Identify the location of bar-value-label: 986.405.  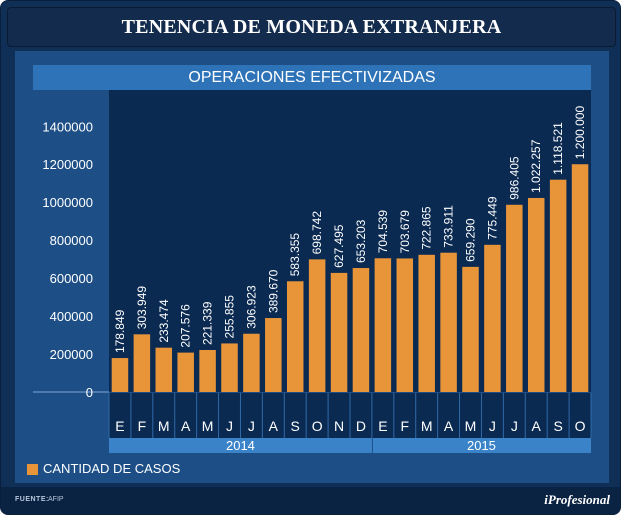
(514, 178).